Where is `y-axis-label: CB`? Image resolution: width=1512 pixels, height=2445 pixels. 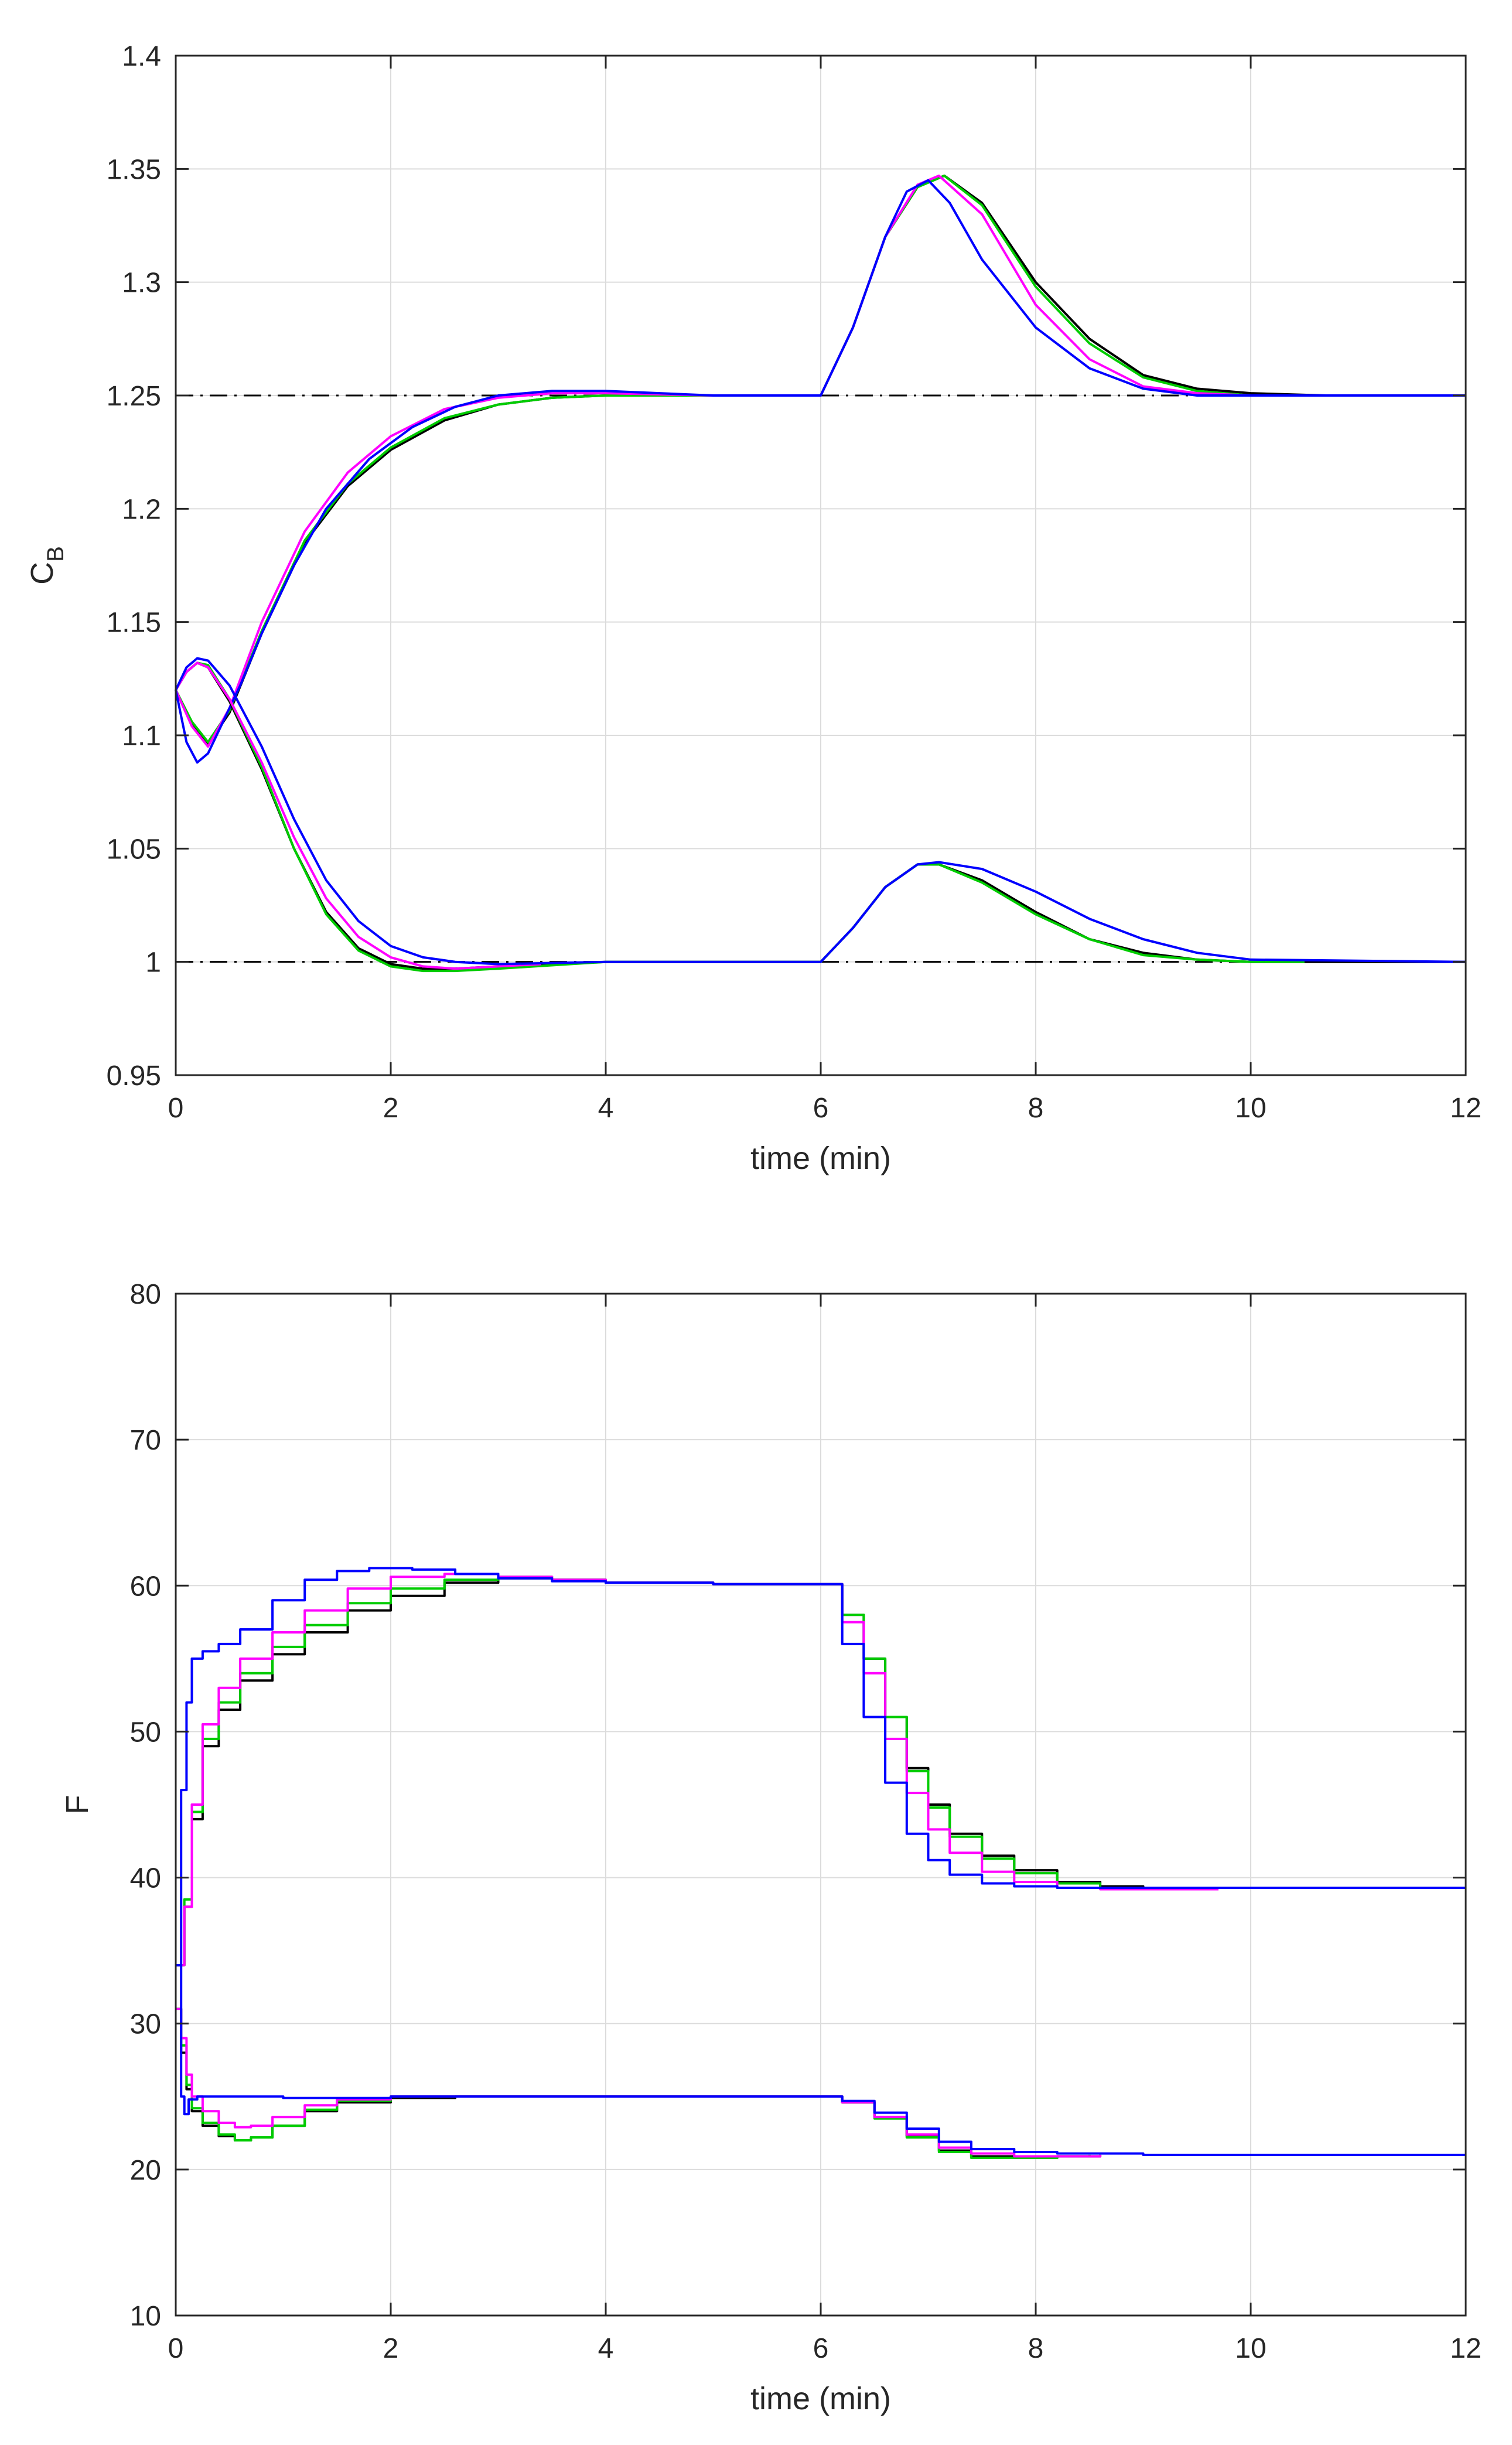 y-axis-label: CB is located at coordinates (47, 565).